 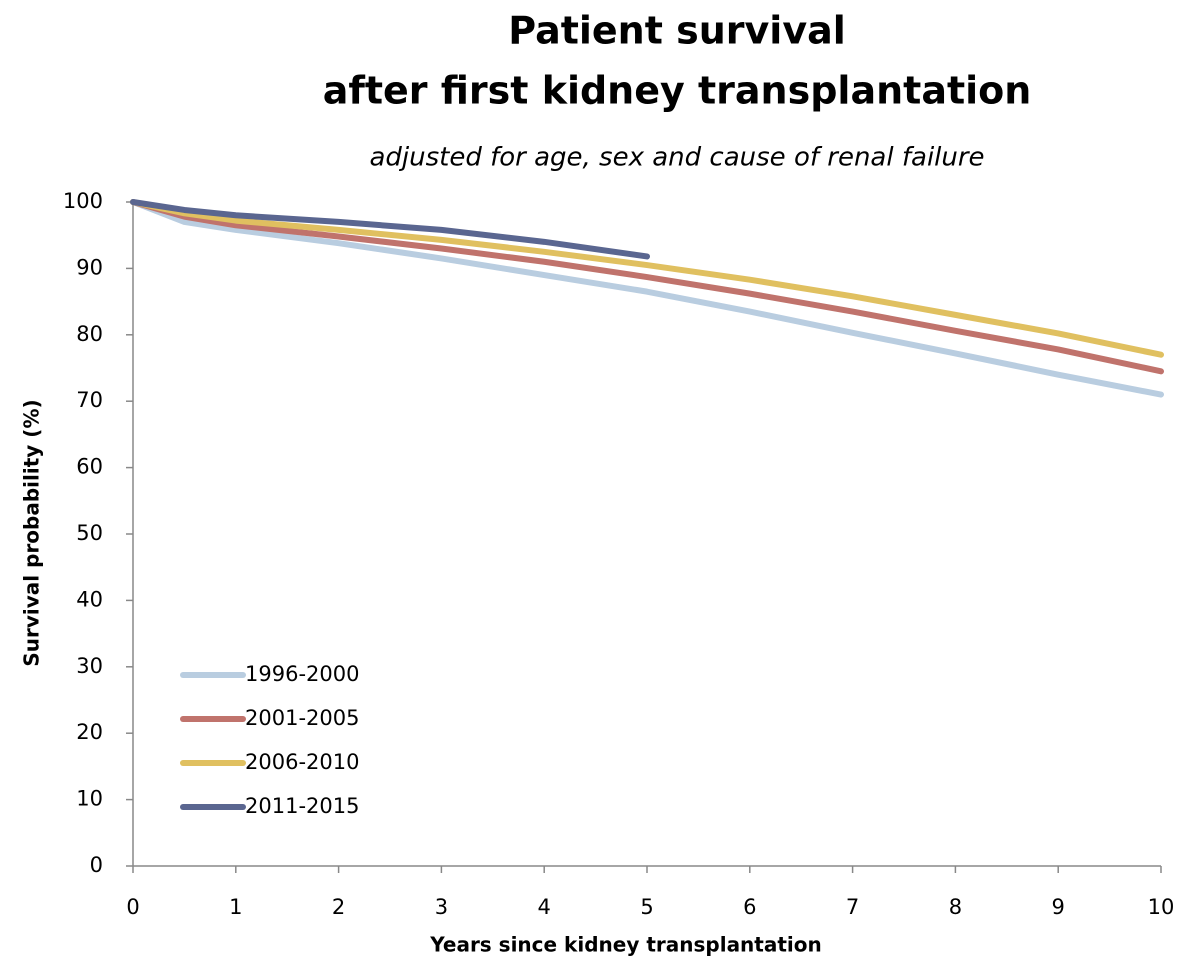 I want to click on y-tick-label: 50, so click(x=89, y=533).